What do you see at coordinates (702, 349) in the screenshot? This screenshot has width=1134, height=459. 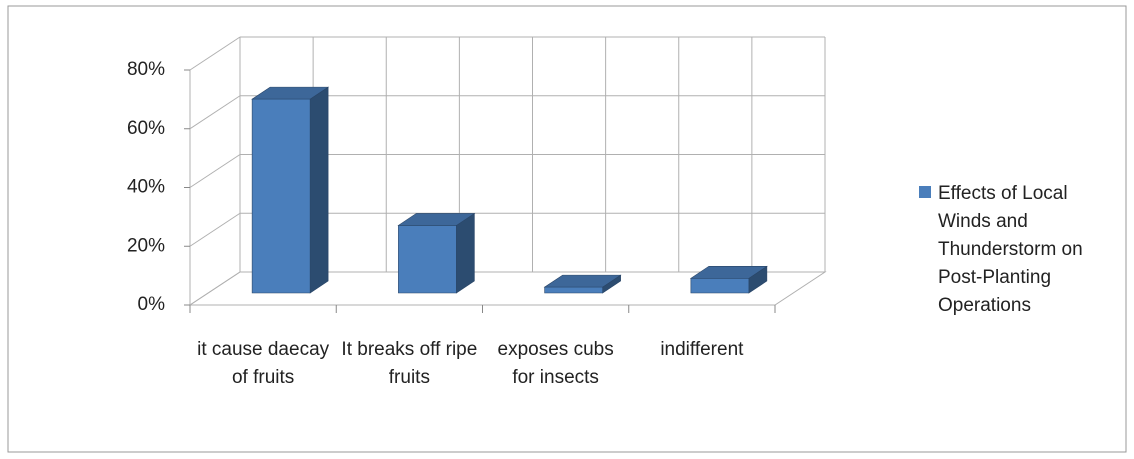 I see `x-tick-label: indifferent` at bounding box center [702, 349].